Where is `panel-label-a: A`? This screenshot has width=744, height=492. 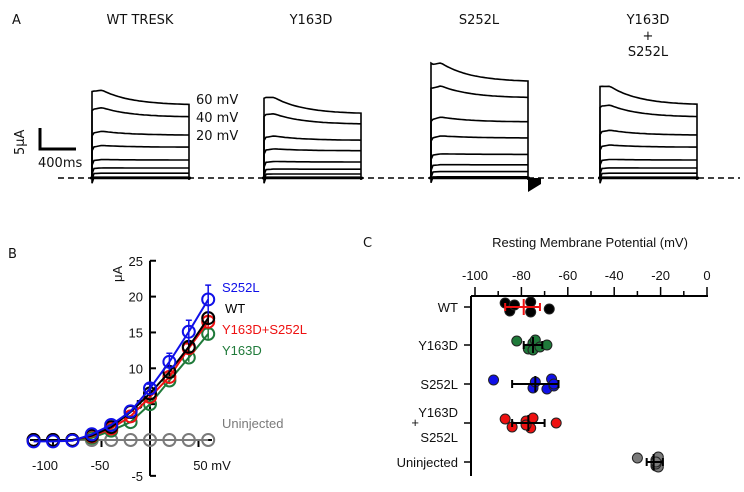
panel-label-a: A is located at coordinates (16, 20).